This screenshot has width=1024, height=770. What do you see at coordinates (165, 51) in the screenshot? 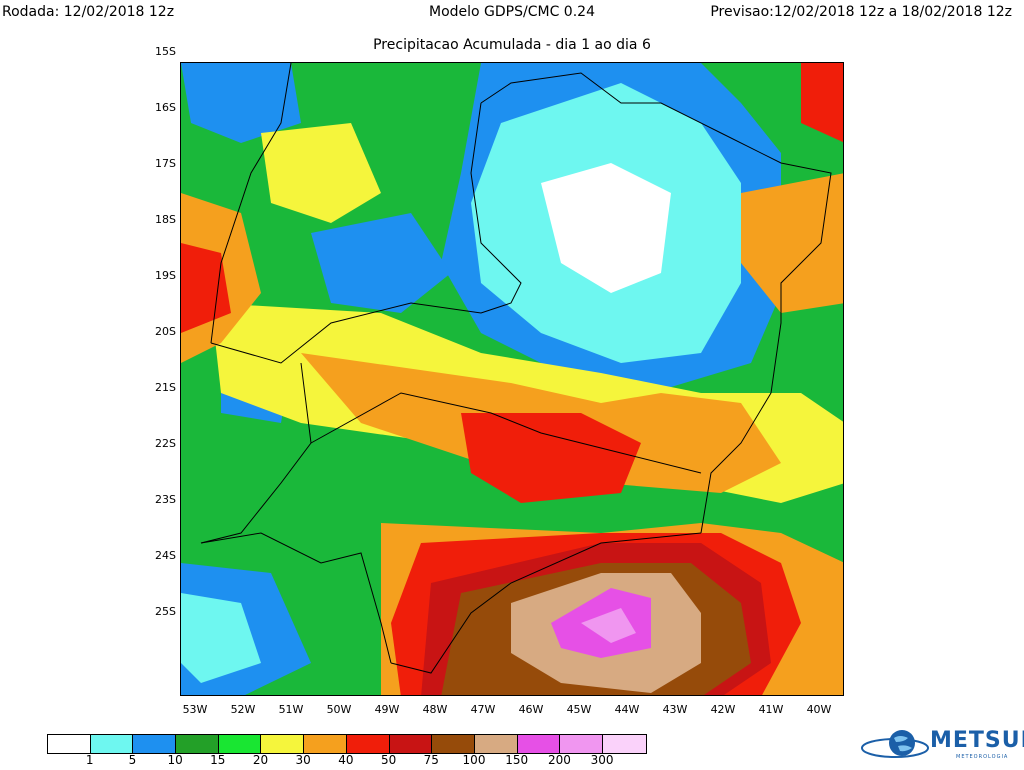
I see `lat-label-15s: 15S` at bounding box center [165, 51].